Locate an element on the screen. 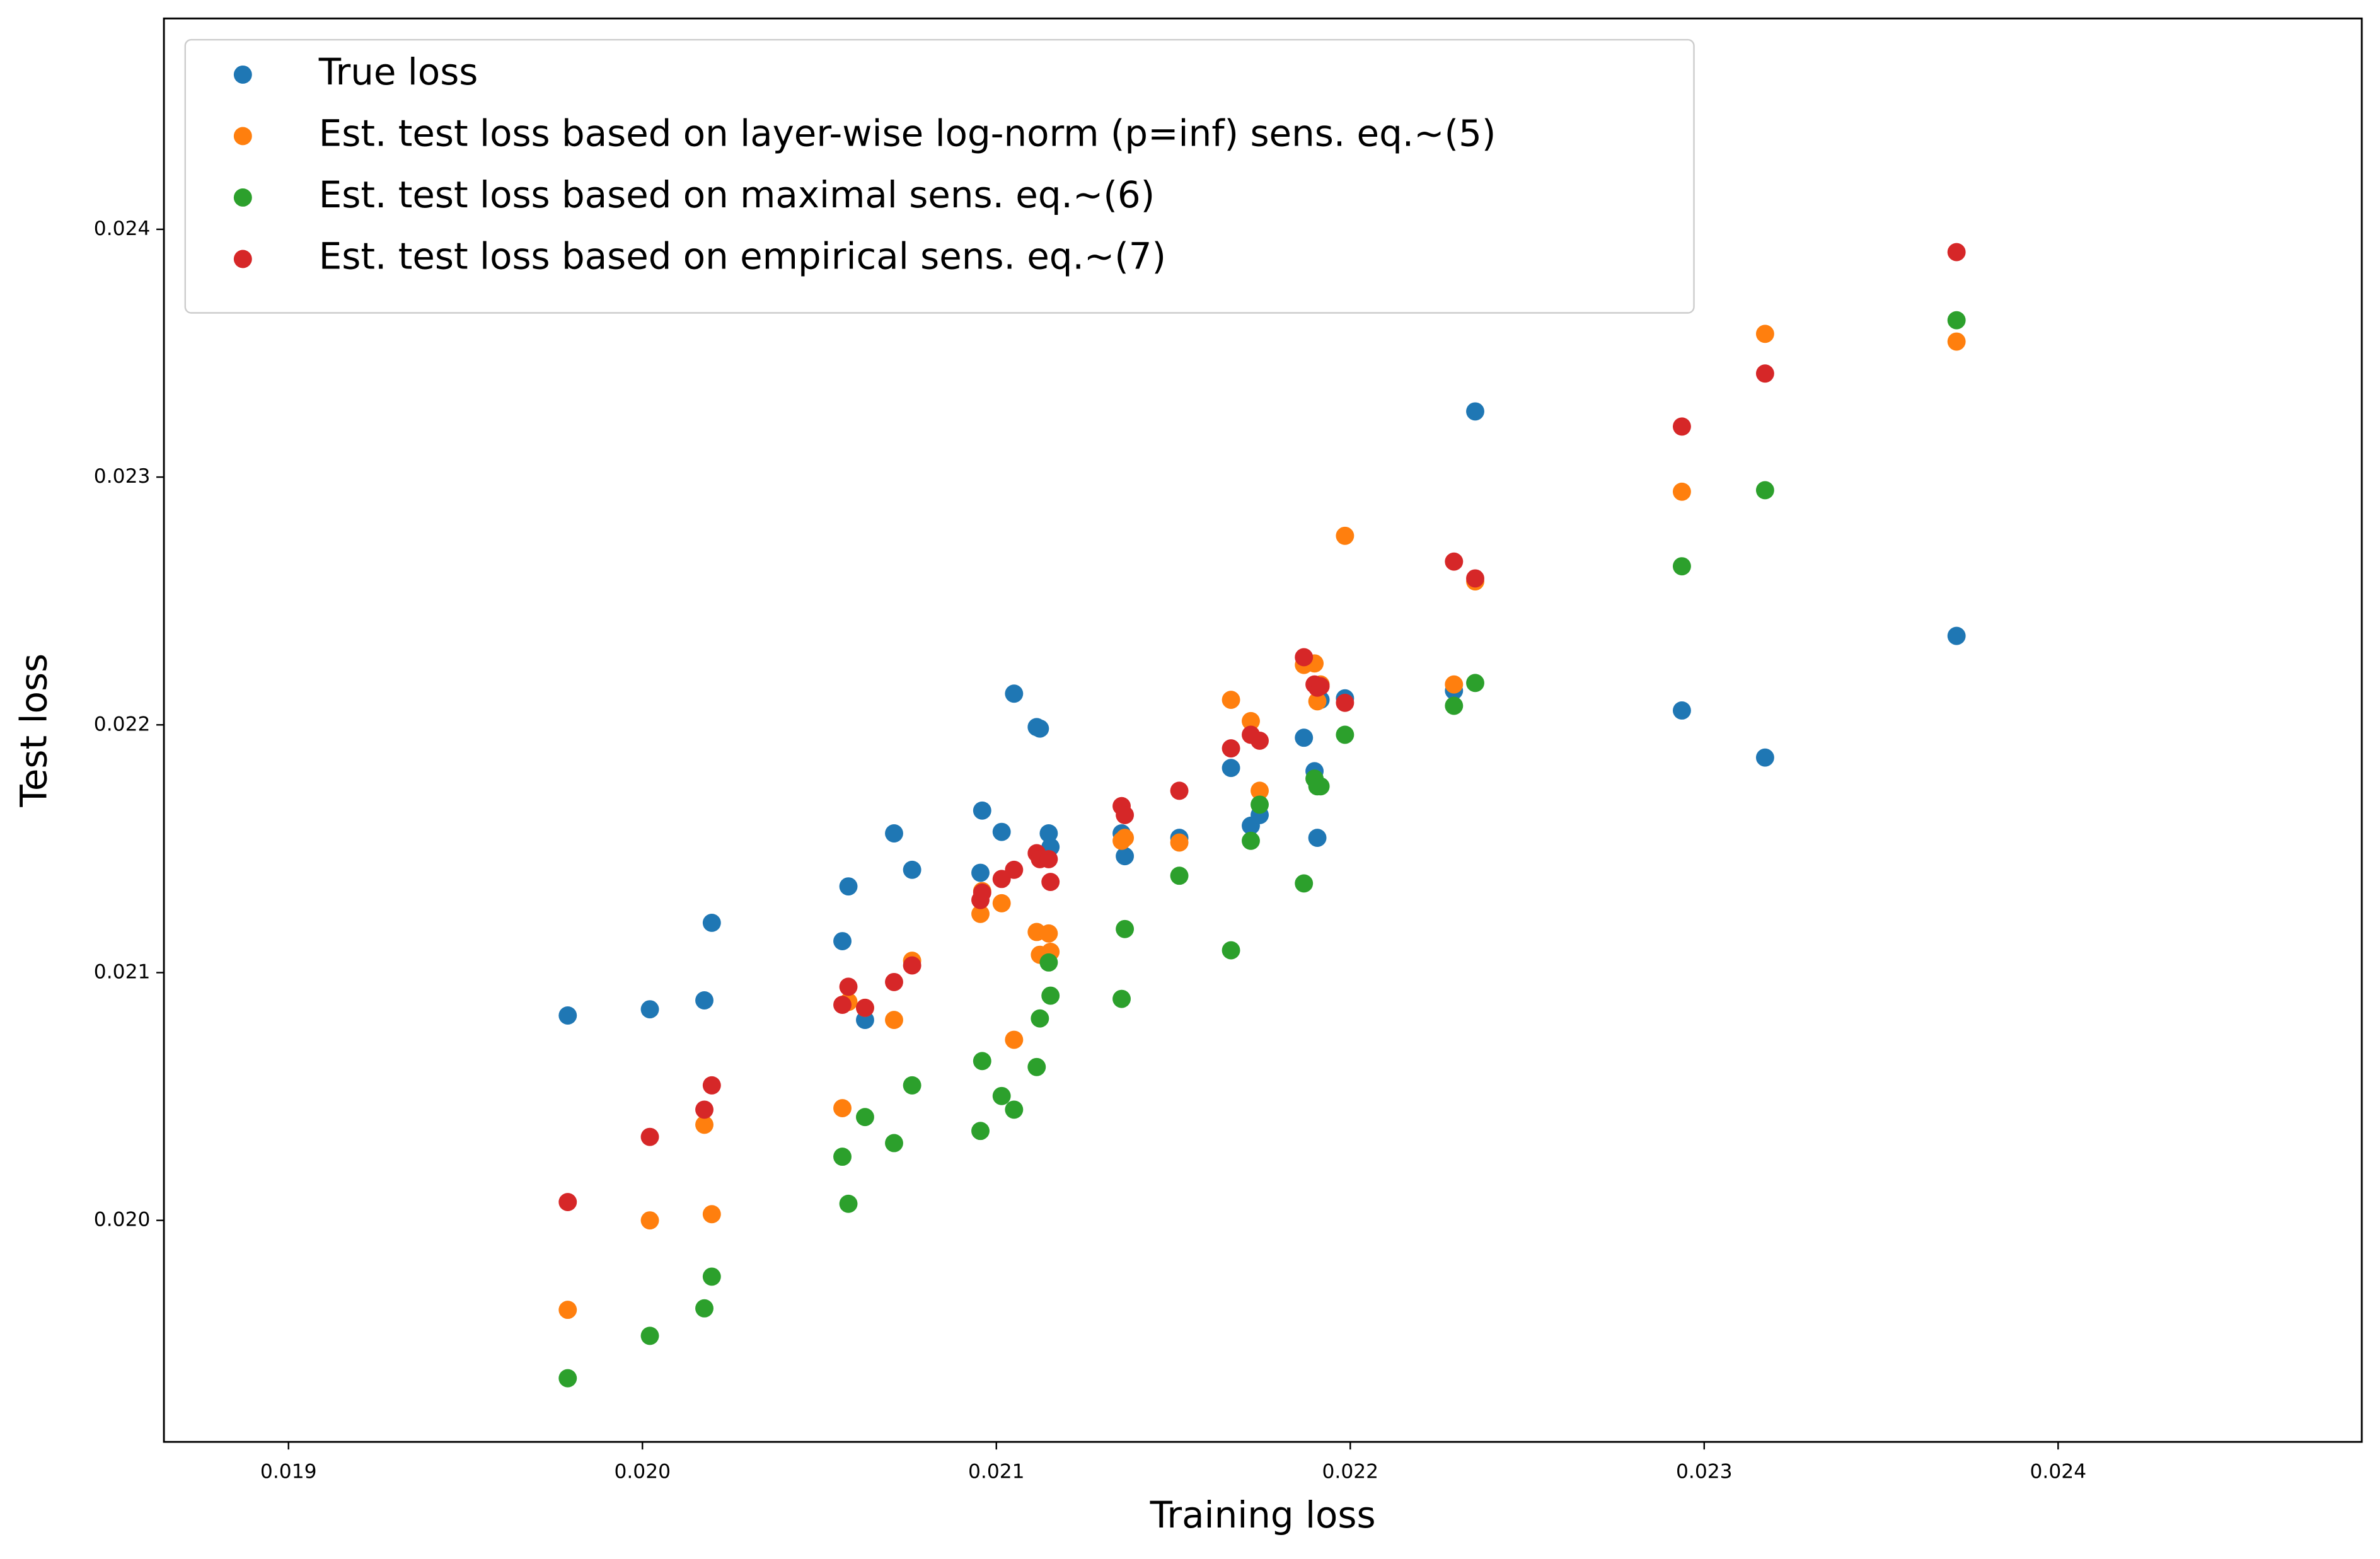 The image size is (2380, 1559). legend-box is located at coordinates (939, 176).